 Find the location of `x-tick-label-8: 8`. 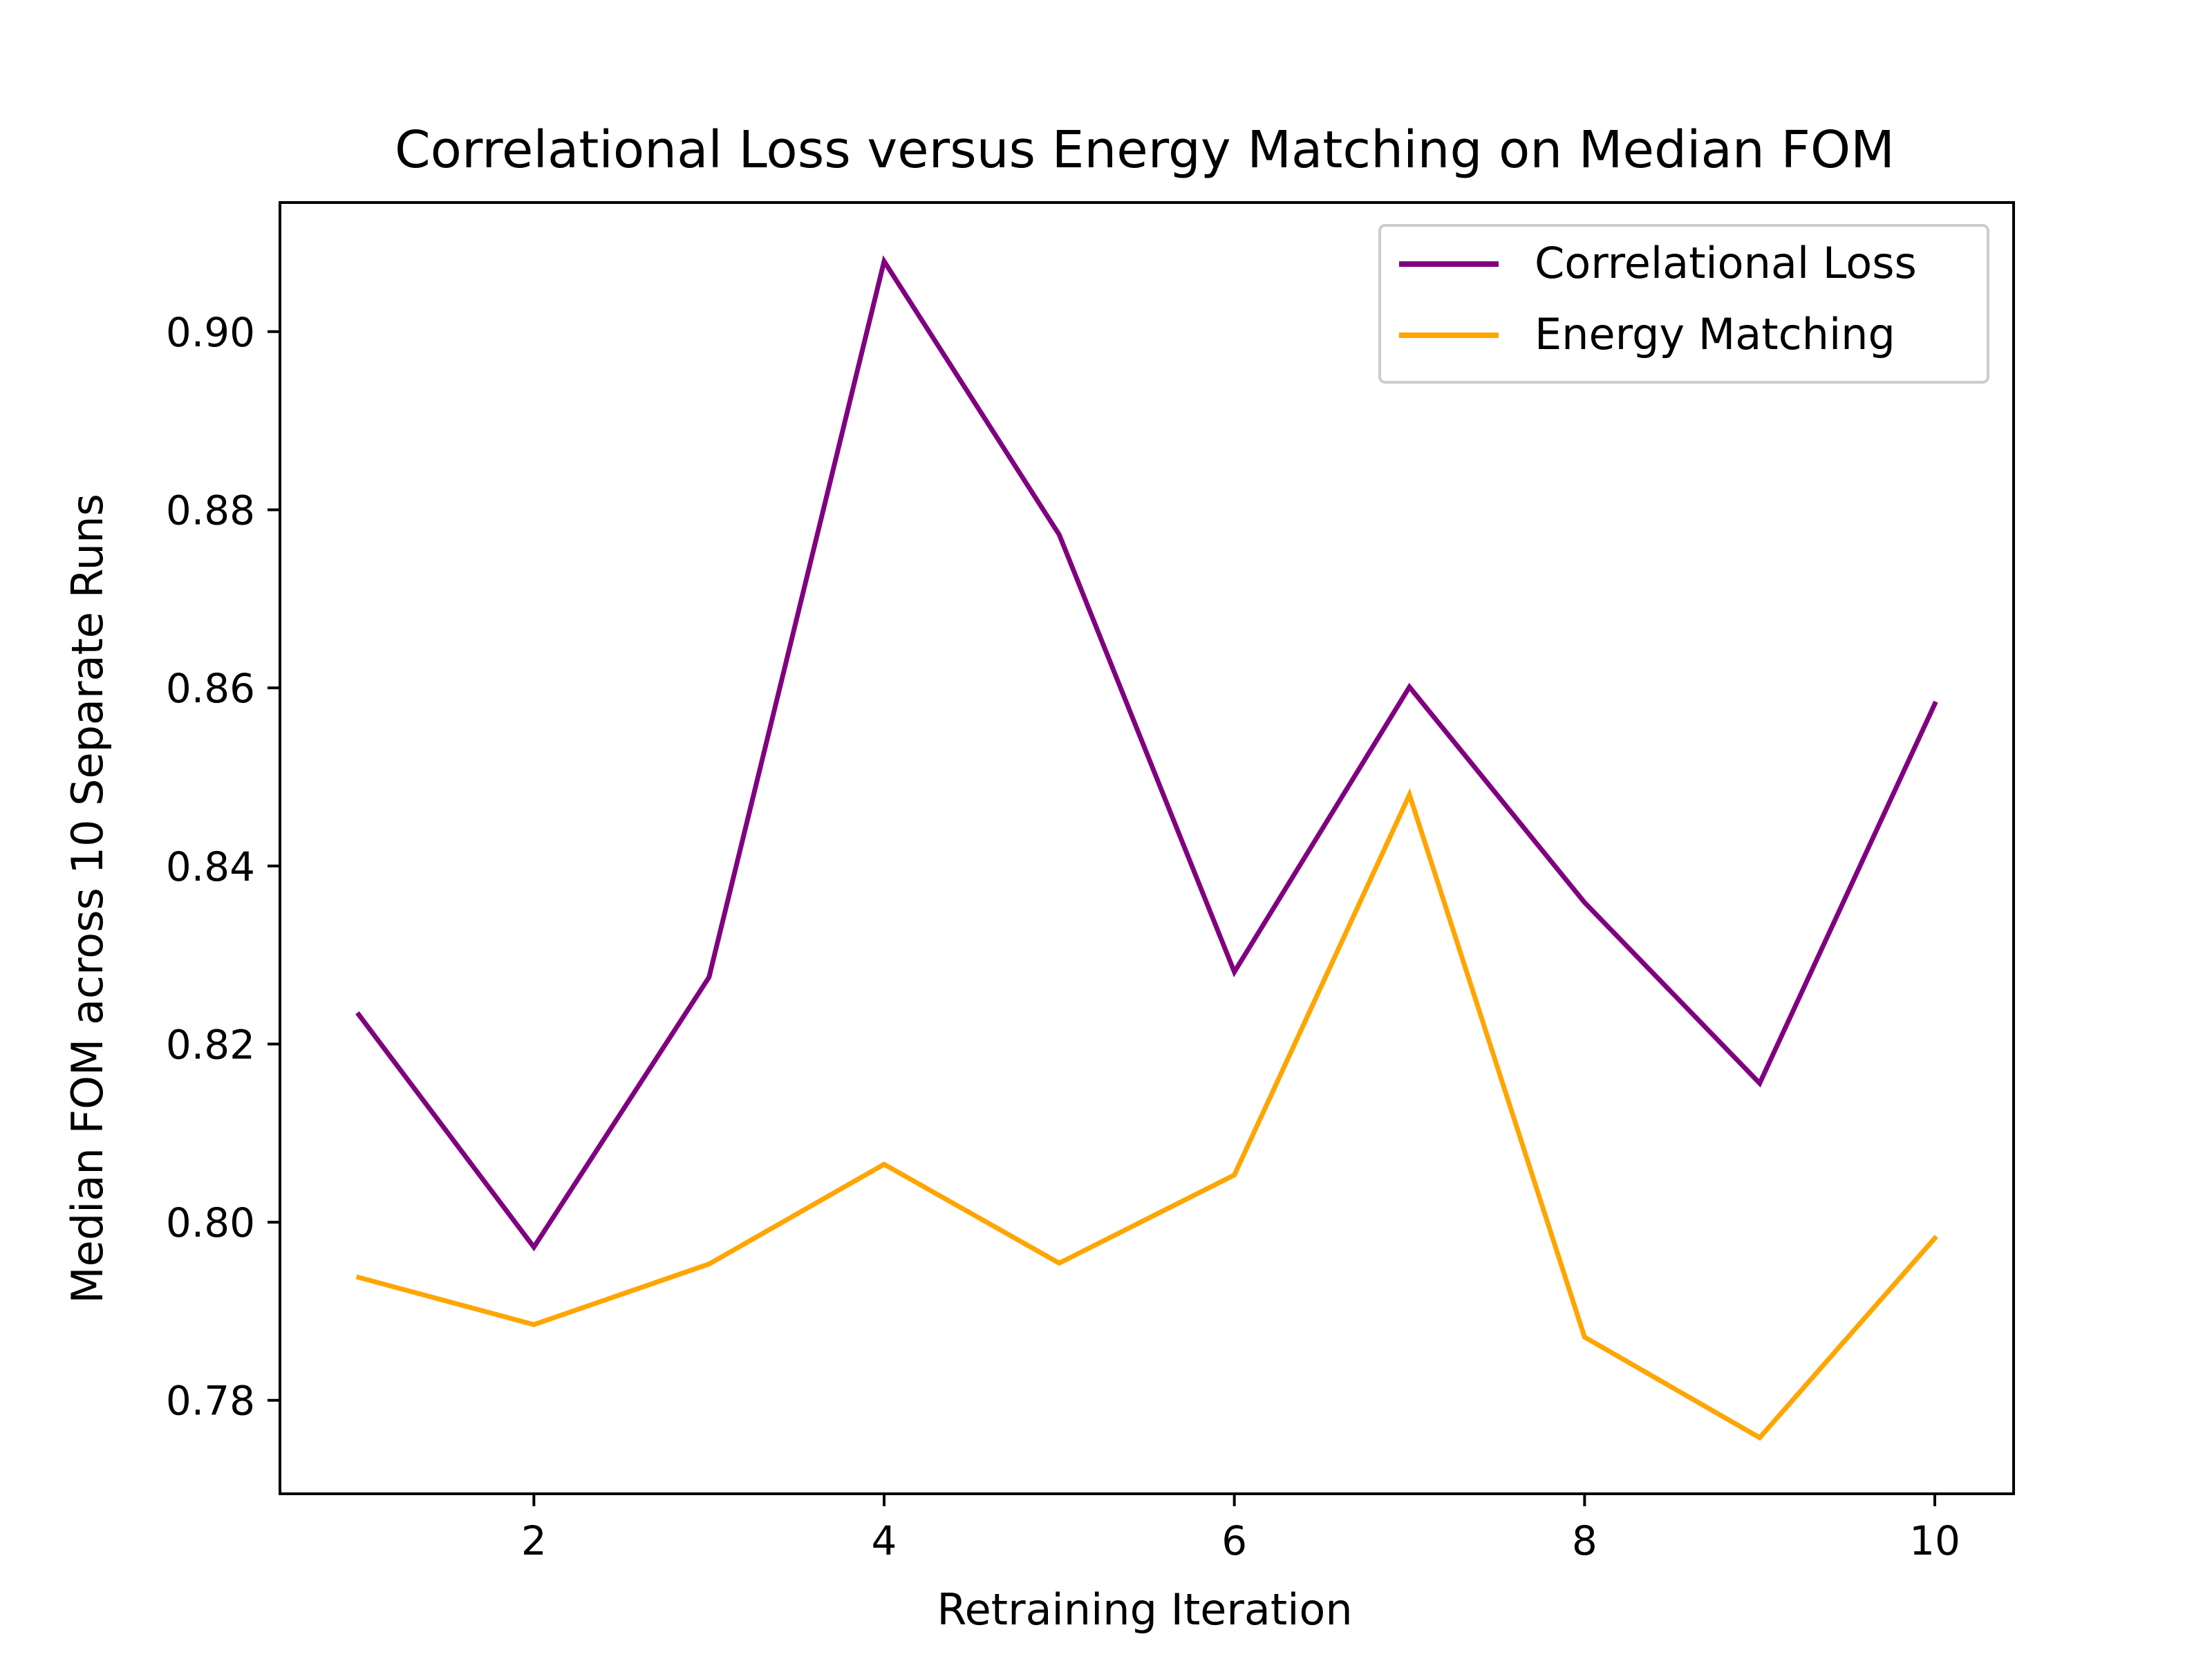

x-tick-label-8: 8 is located at coordinates (1584, 1540).